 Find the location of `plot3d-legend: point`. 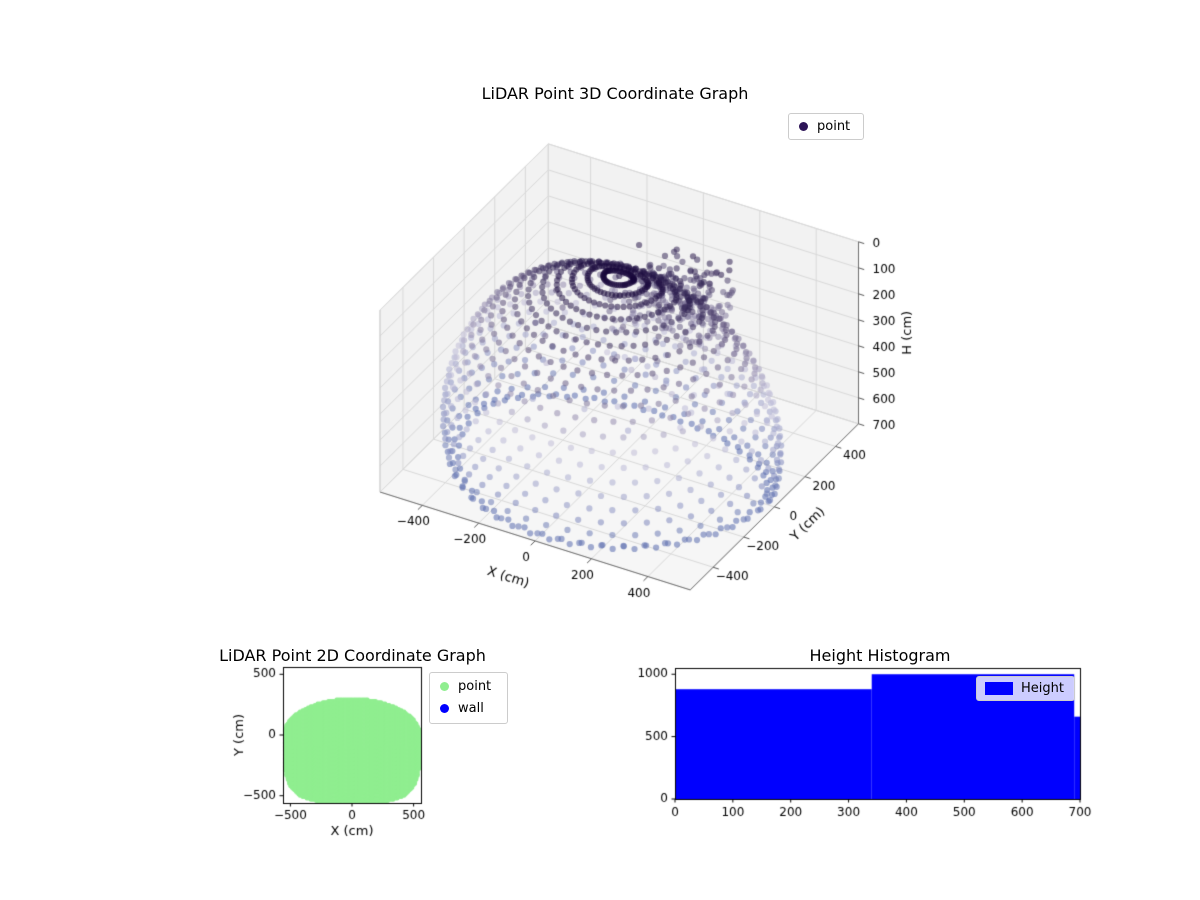

plot3d-legend: point is located at coordinates (826, 126).